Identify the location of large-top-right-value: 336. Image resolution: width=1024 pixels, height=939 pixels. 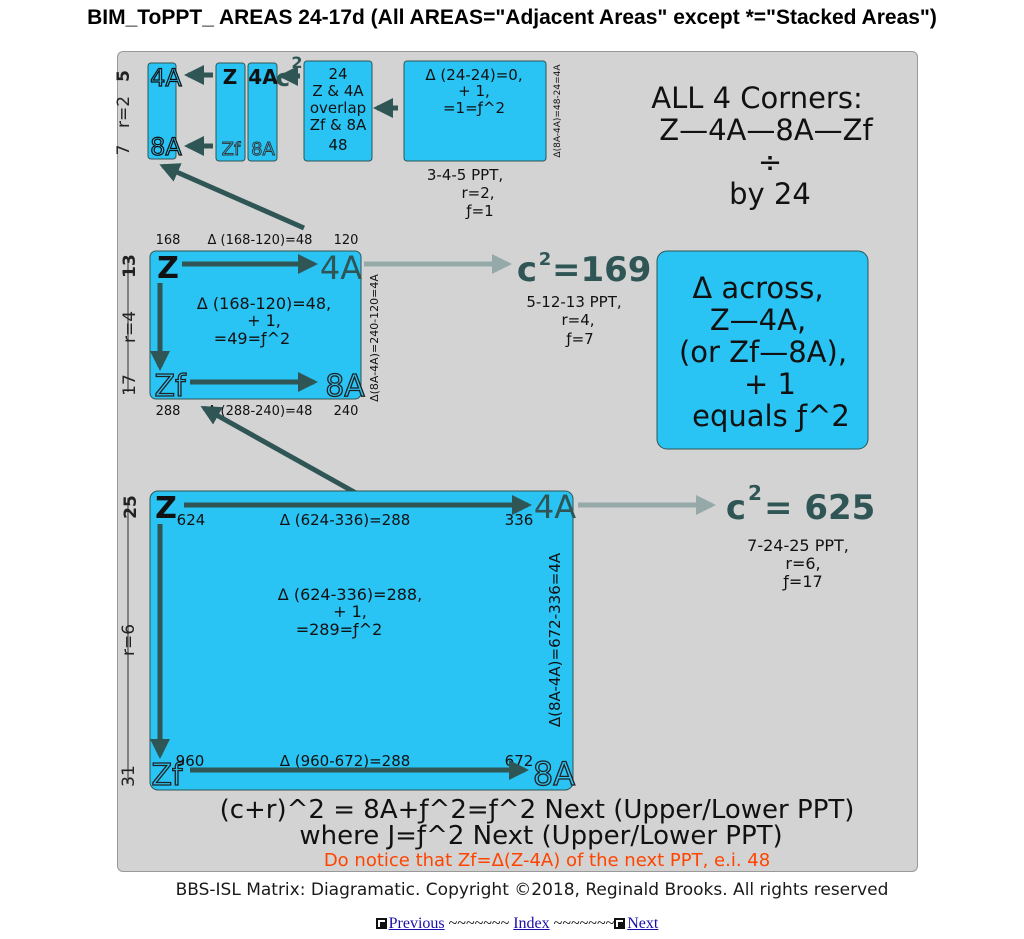
(519, 520).